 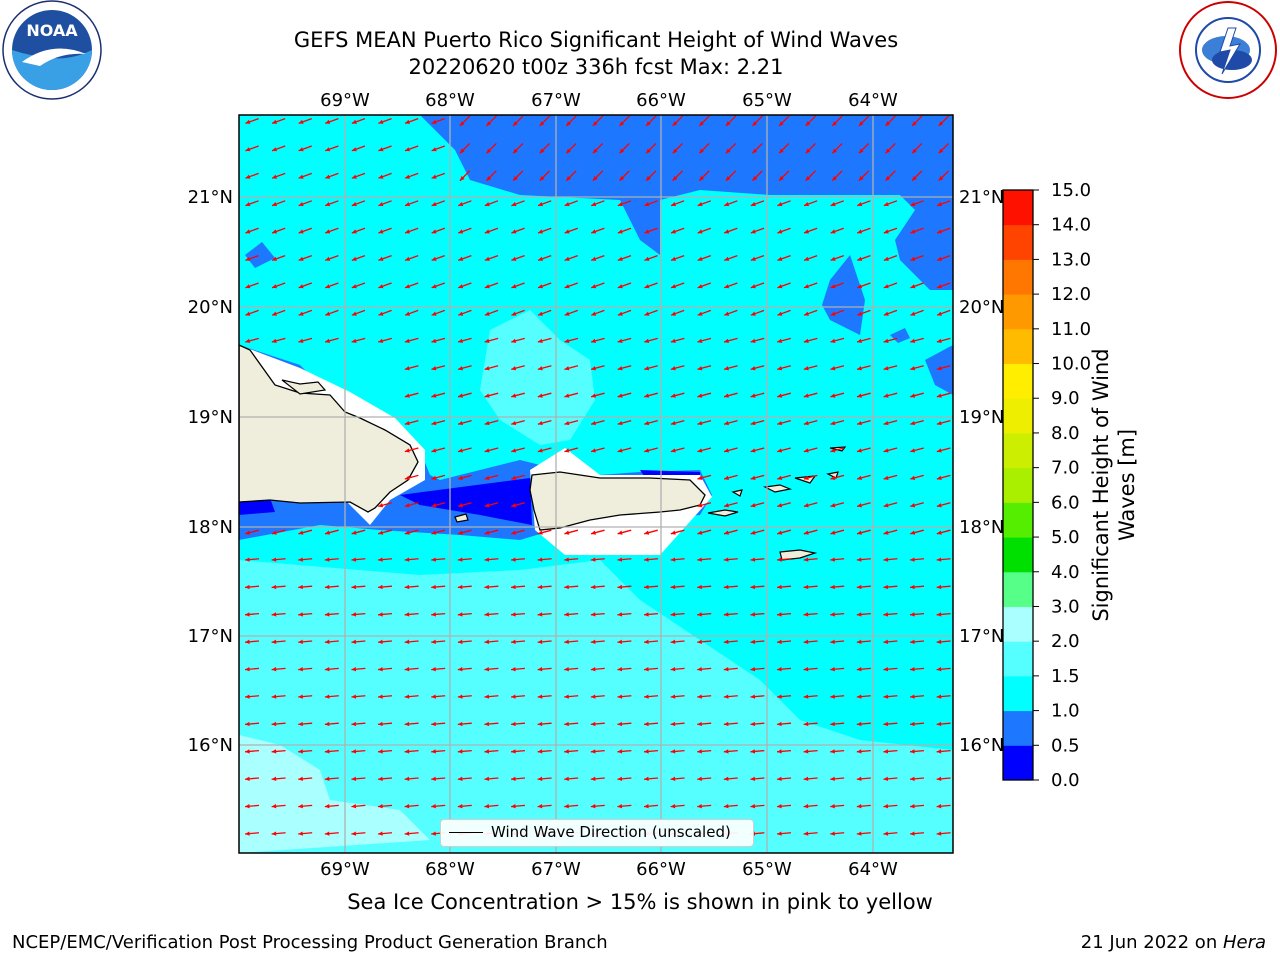 What do you see at coordinates (1071, 329) in the screenshot?
I see `colorbar-tick-label: 11.0` at bounding box center [1071, 329].